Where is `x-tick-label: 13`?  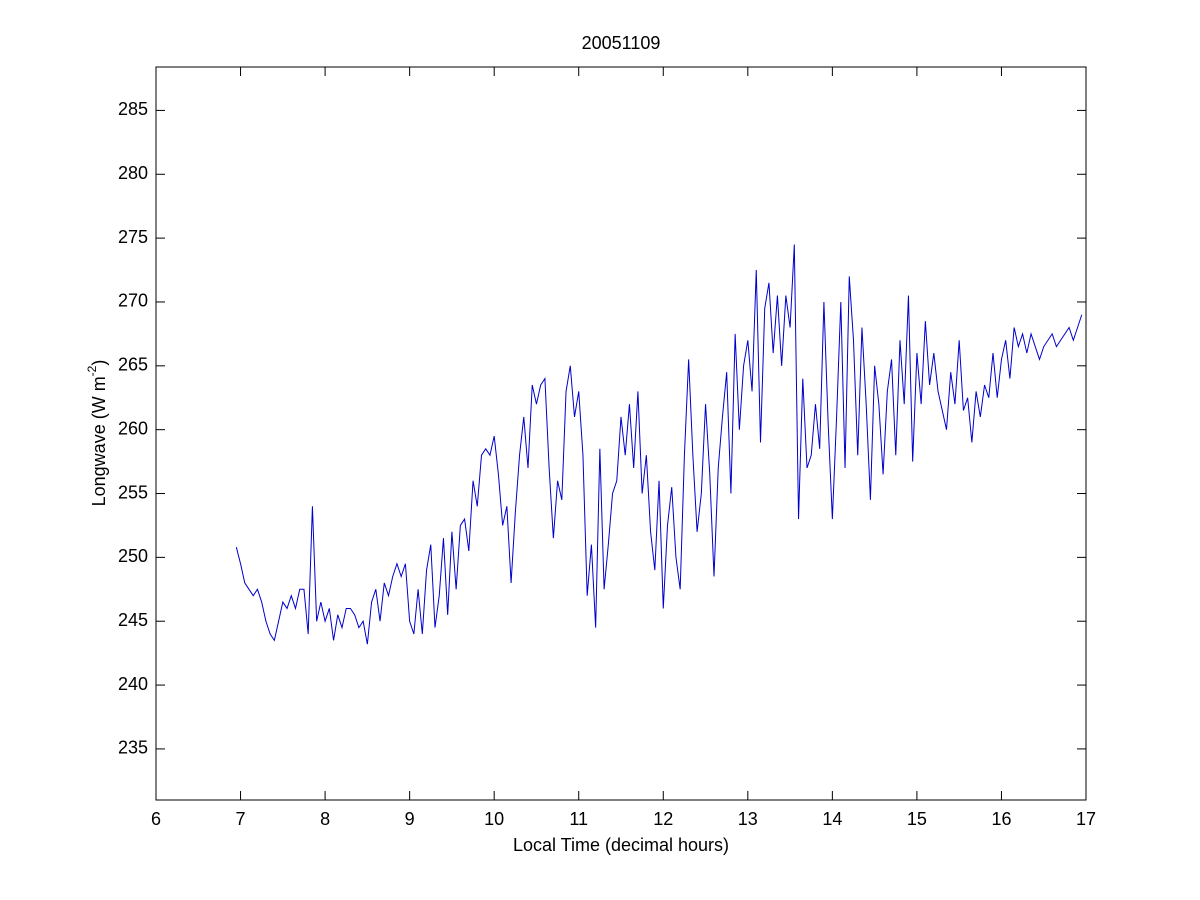
x-tick-label: 13 is located at coordinates (748, 819).